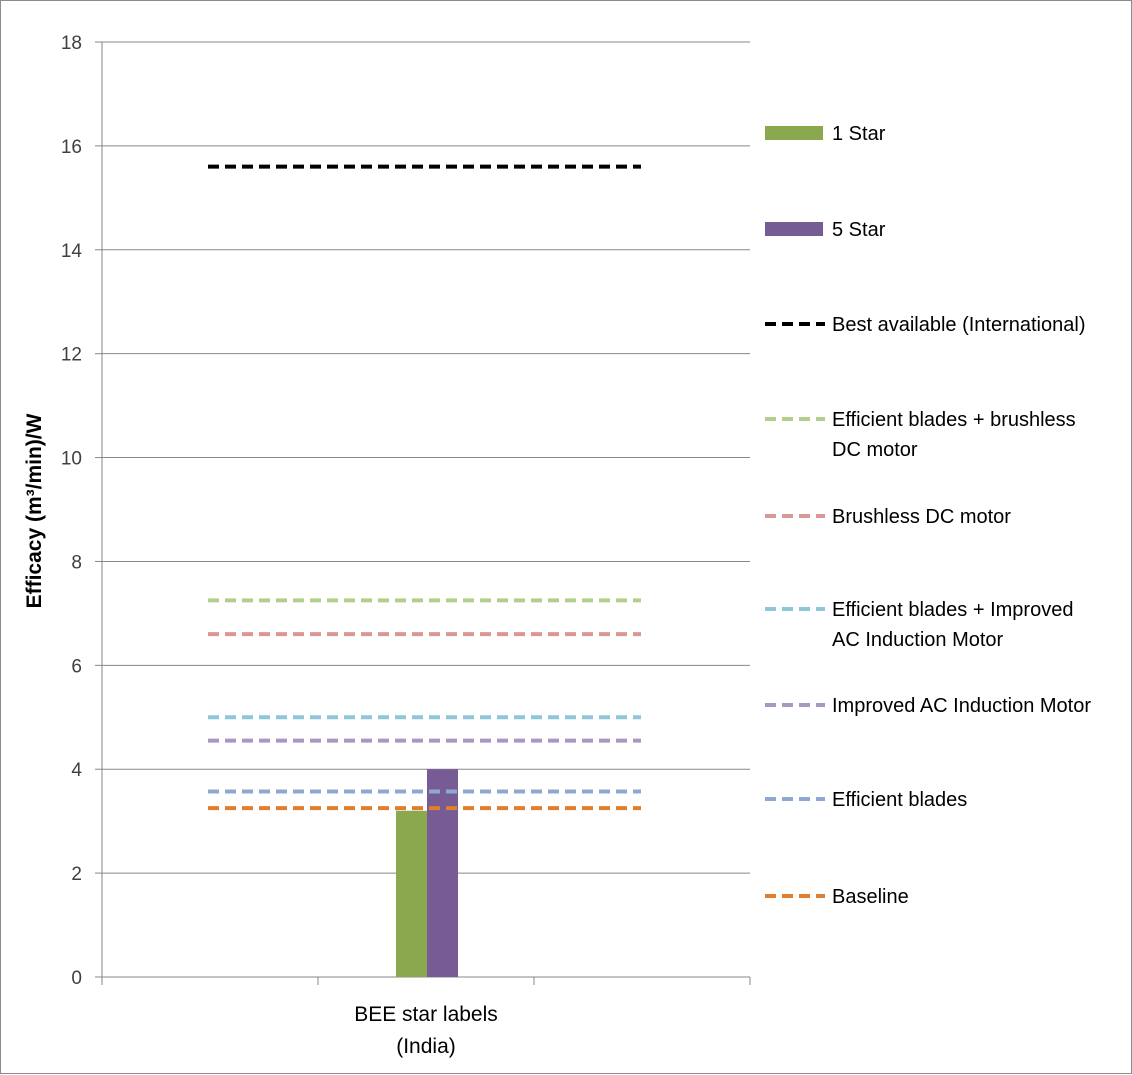 This screenshot has height=1075, width=1132. Describe the element at coordinates (76, 666) in the screenshot. I see `y-tick-label: 6` at that location.